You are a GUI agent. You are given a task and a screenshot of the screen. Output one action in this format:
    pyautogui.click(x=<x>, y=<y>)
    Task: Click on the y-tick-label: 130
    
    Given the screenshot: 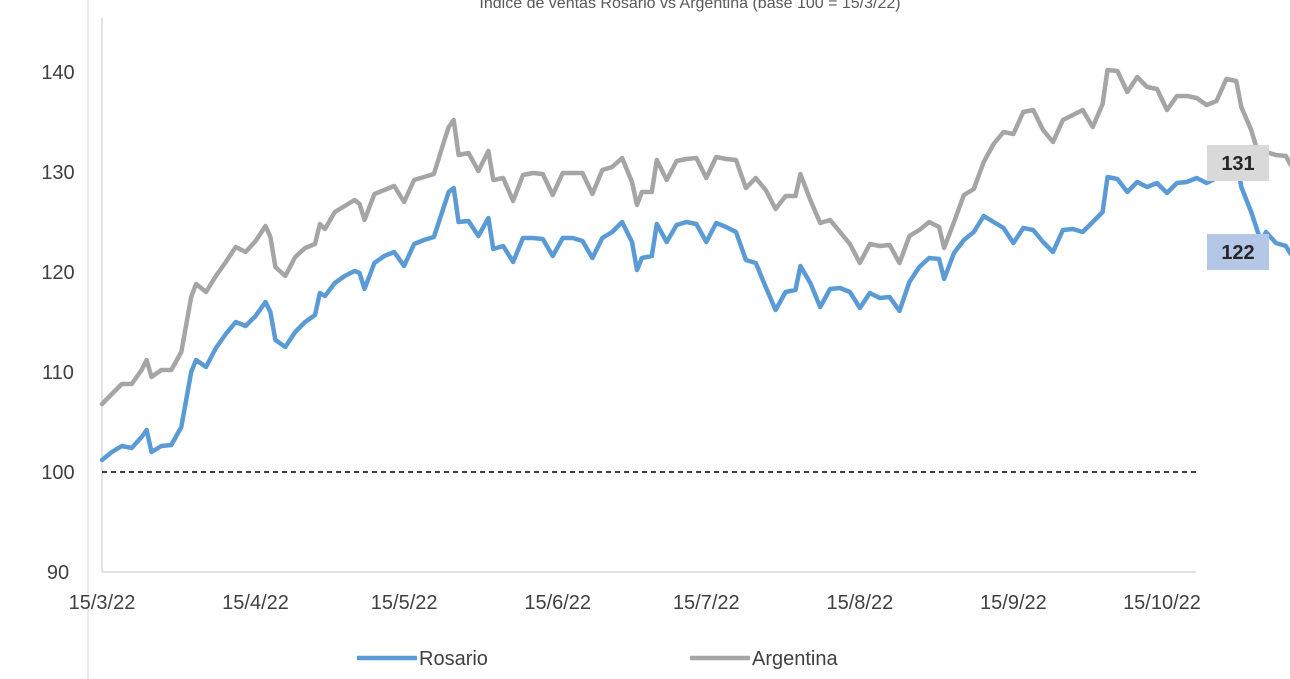 What is the action you would take?
    pyautogui.click(x=57, y=173)
    